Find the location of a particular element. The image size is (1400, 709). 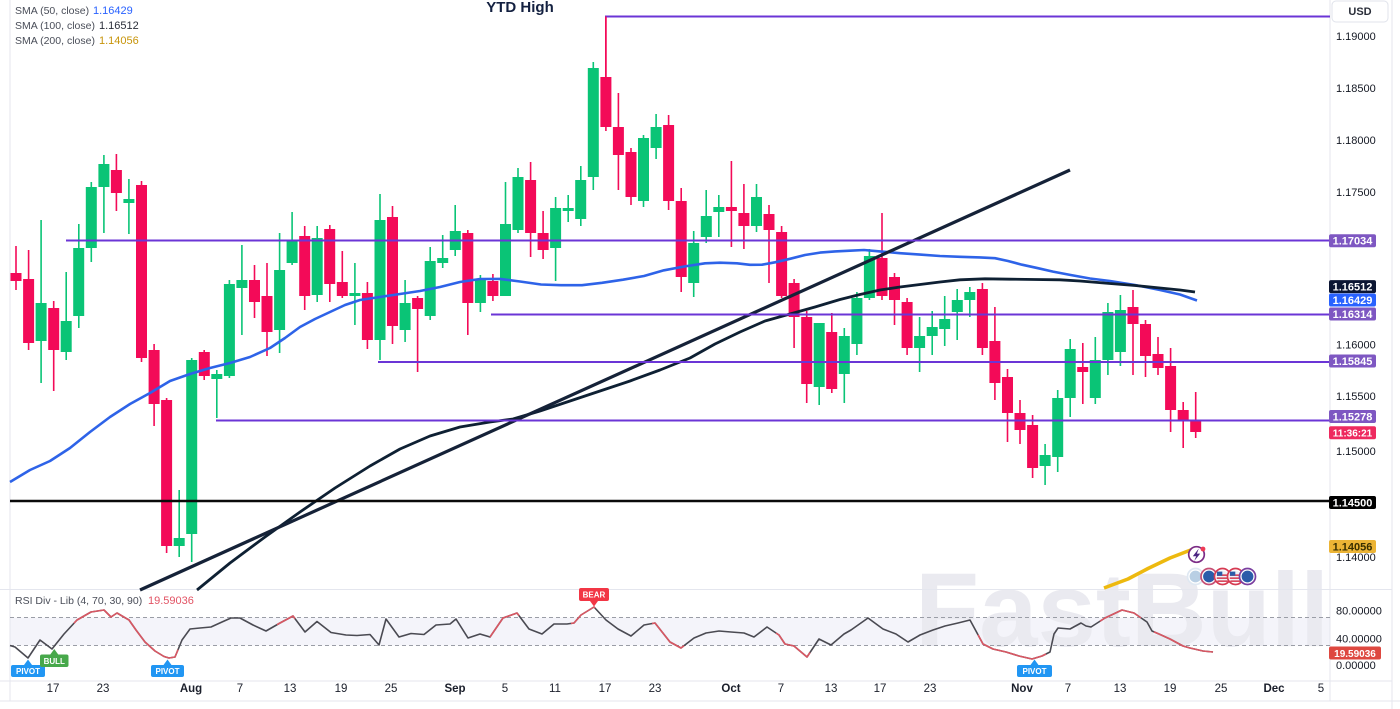

svg-text: RSI Div - Lib (4, 70, 30, 90) is located at coordinates (78, 601).